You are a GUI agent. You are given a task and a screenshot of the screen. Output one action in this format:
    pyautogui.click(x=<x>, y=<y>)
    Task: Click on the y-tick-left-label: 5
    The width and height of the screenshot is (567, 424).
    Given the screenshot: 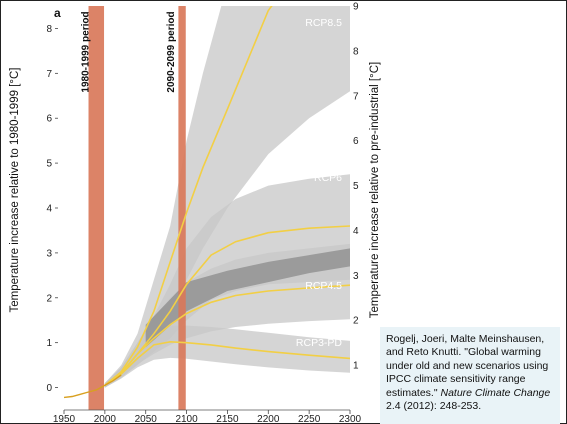 What is the action you would take?
    pyautogui.click(x=49, y=164)
    